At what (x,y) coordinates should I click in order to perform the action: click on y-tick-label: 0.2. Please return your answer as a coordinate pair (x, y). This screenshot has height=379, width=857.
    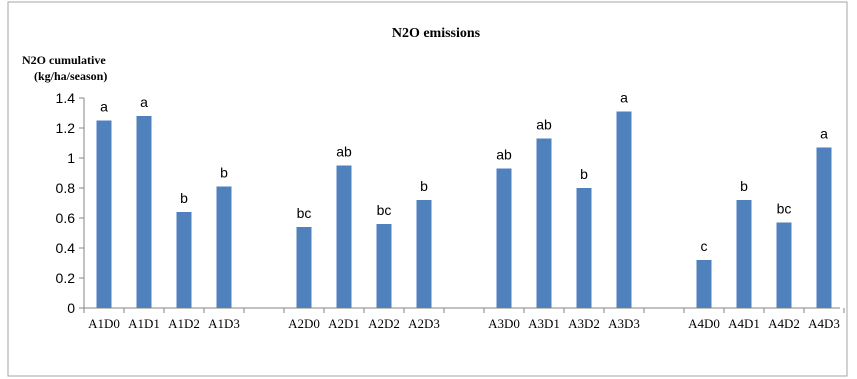
    Looking at the image, I should click on (66, 278).